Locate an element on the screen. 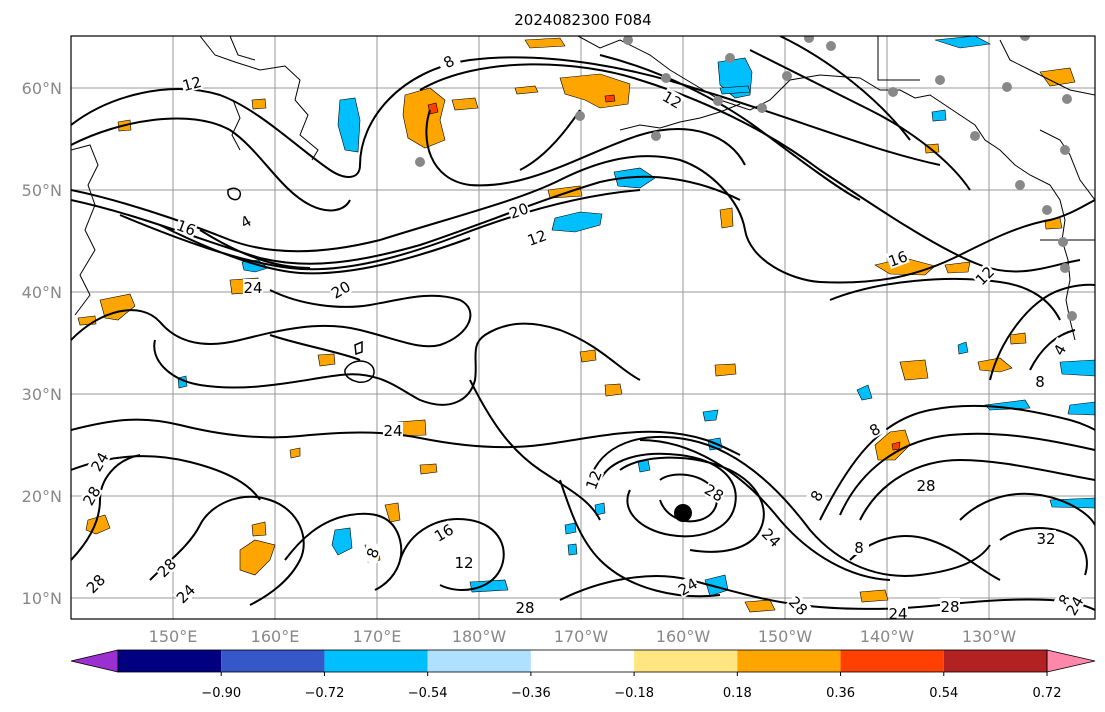 This screenshot has width=1105, height=712. latitude-label: 30°N is located at coordinates (42, 394).